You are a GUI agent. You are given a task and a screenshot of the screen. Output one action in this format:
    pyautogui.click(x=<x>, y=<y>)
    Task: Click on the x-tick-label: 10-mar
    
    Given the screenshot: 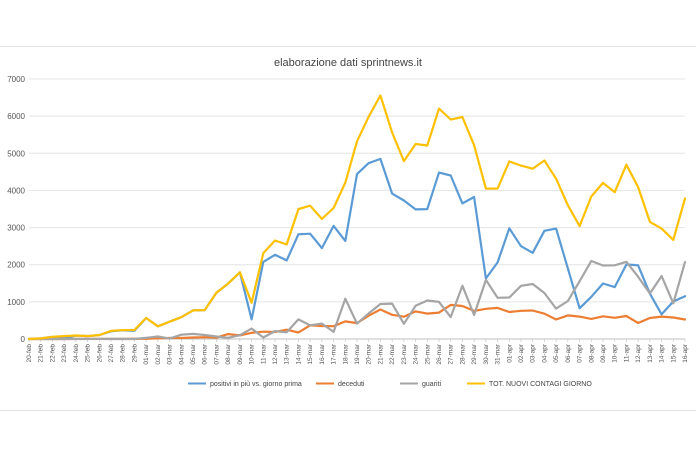 What is the action you would take?
    pyautogui.click(x=252, y=353)
    